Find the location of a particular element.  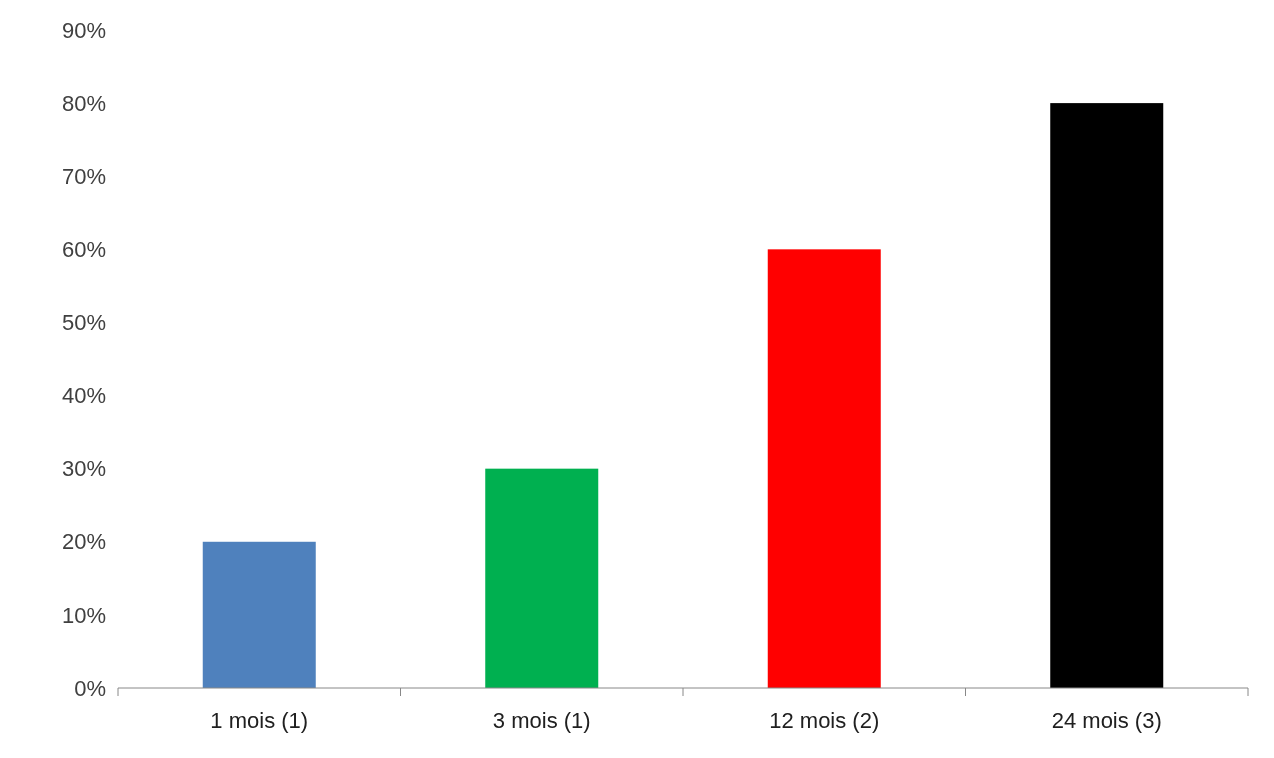

y-tick-label: 30% is located at coordinates (83, 469).